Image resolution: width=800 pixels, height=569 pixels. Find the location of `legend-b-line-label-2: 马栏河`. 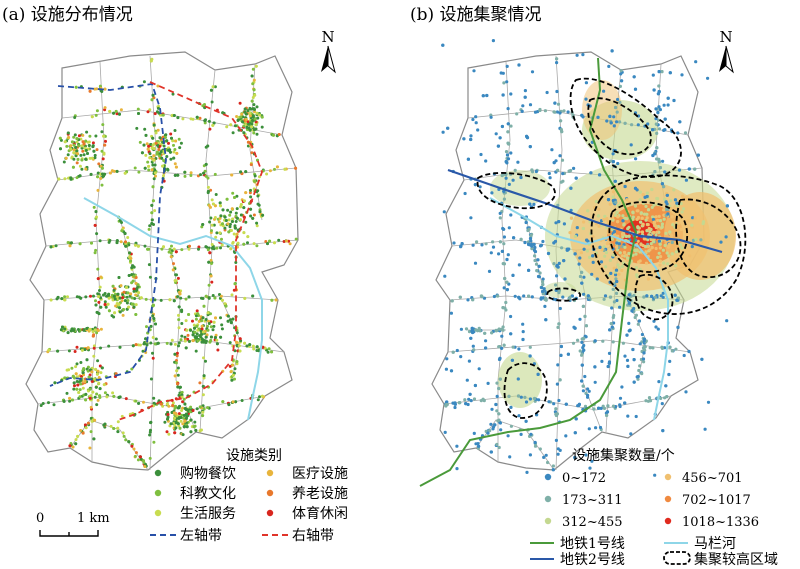

legend-b-line-label-2: 马栏河 is located at coordinates (715, 544).